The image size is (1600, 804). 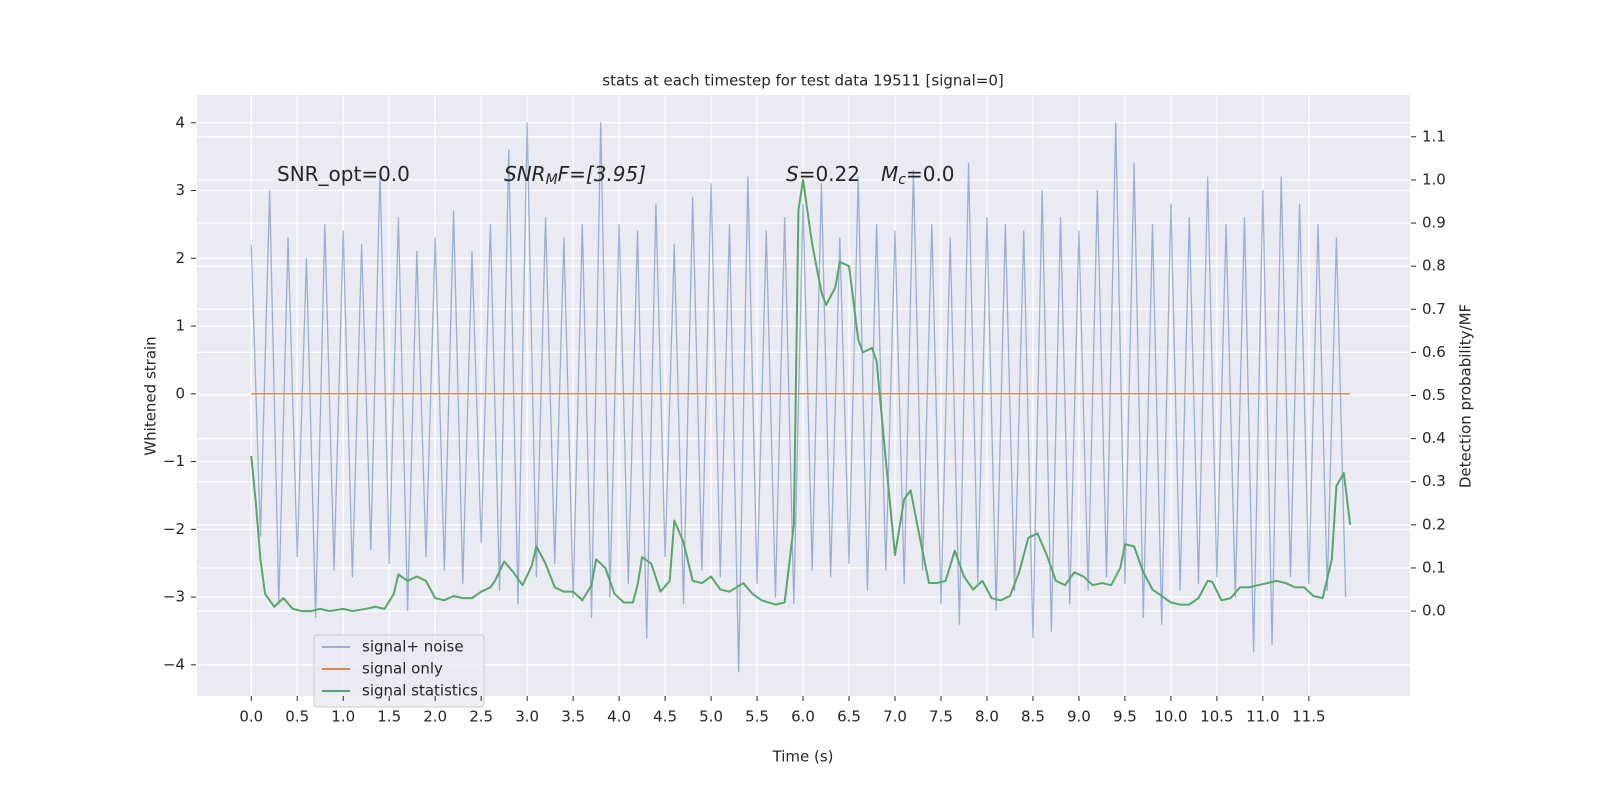 What do you see at coordinates (435, 717) in the screenshot?
I see `x-tick-label: 2.0` at bounding box center [435, 717].